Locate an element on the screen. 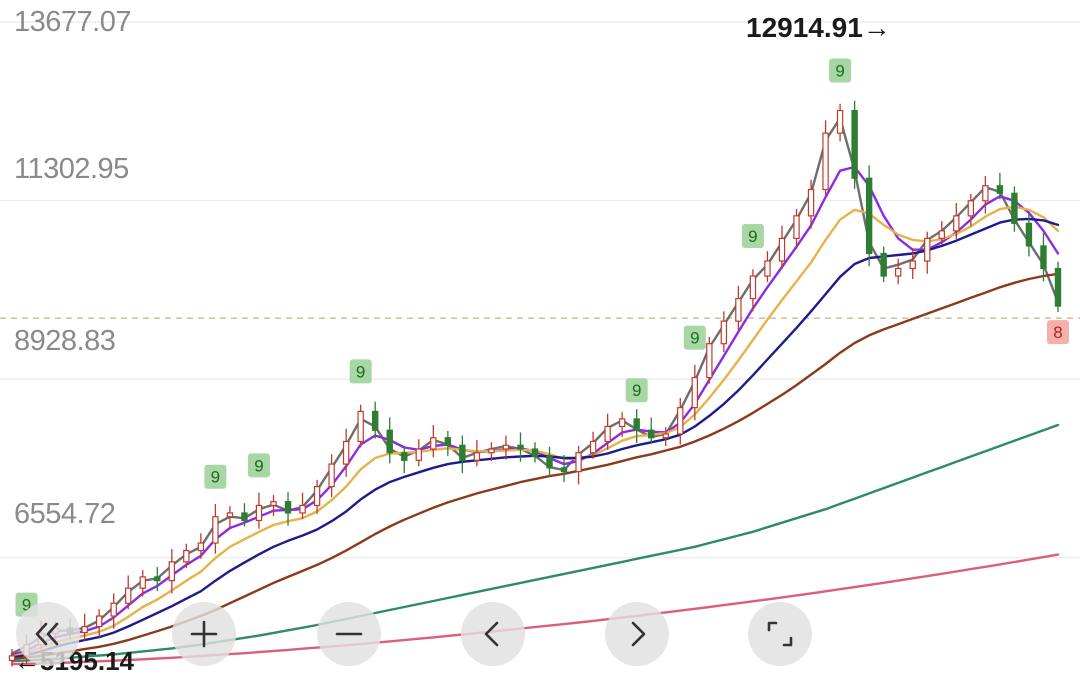 This screenshot has height=693, width=1080. chevron-right-icon is located at coordinates (638, 634).